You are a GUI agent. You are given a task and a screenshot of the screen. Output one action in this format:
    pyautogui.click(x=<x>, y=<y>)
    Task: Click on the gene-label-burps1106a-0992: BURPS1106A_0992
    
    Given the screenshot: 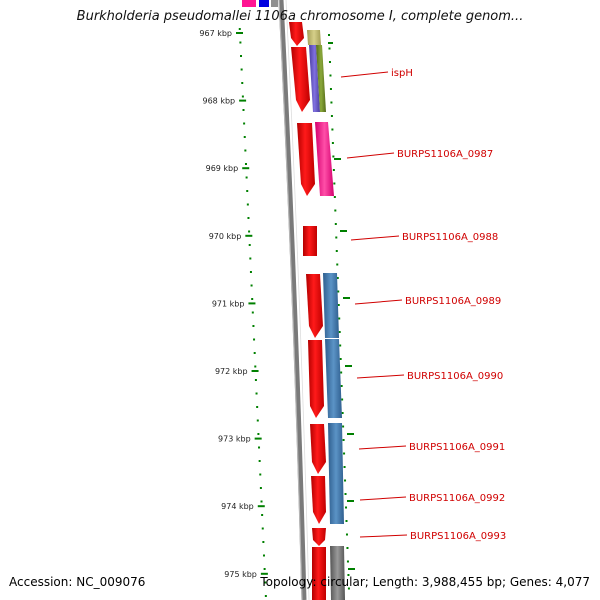 What is the action you would take?
    pyautogui.click(x=457, y=498)
    